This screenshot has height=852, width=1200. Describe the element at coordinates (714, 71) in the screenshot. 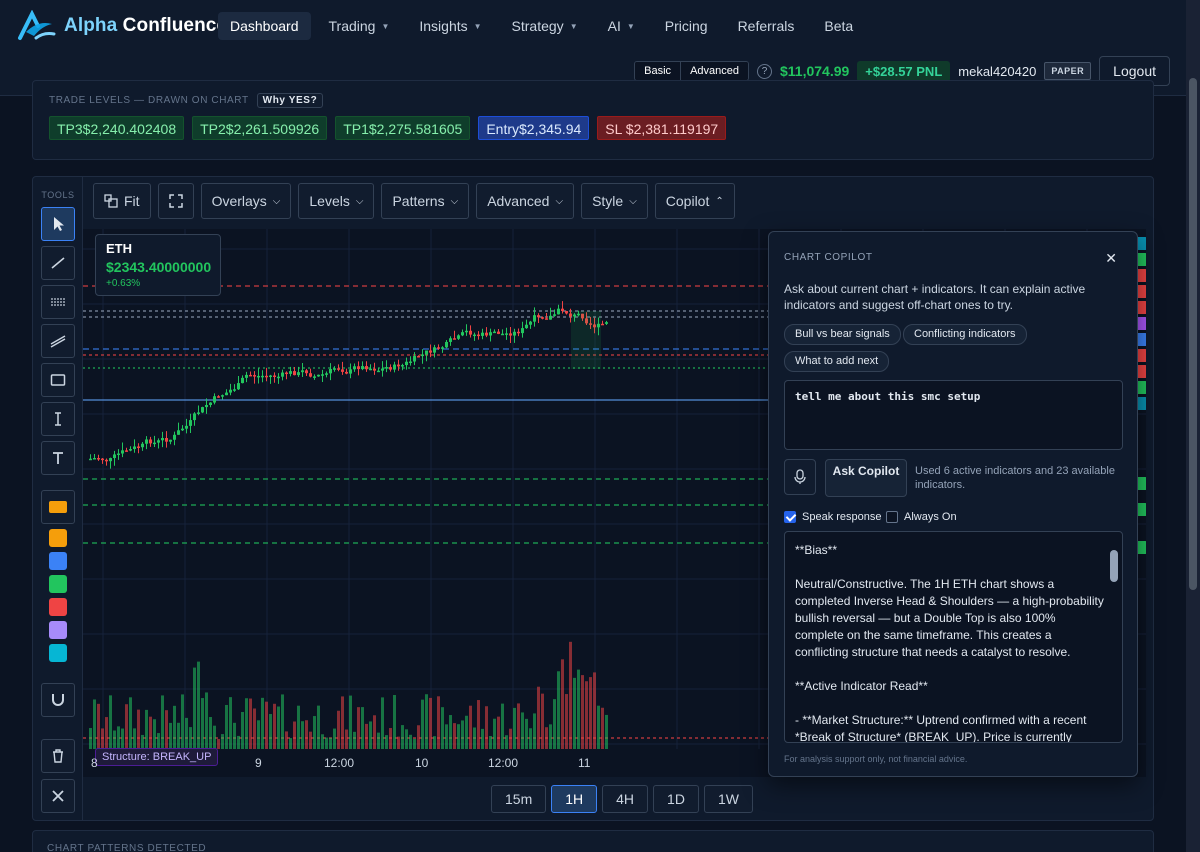

I see `mode-advanced-option: Advanced` at that location.